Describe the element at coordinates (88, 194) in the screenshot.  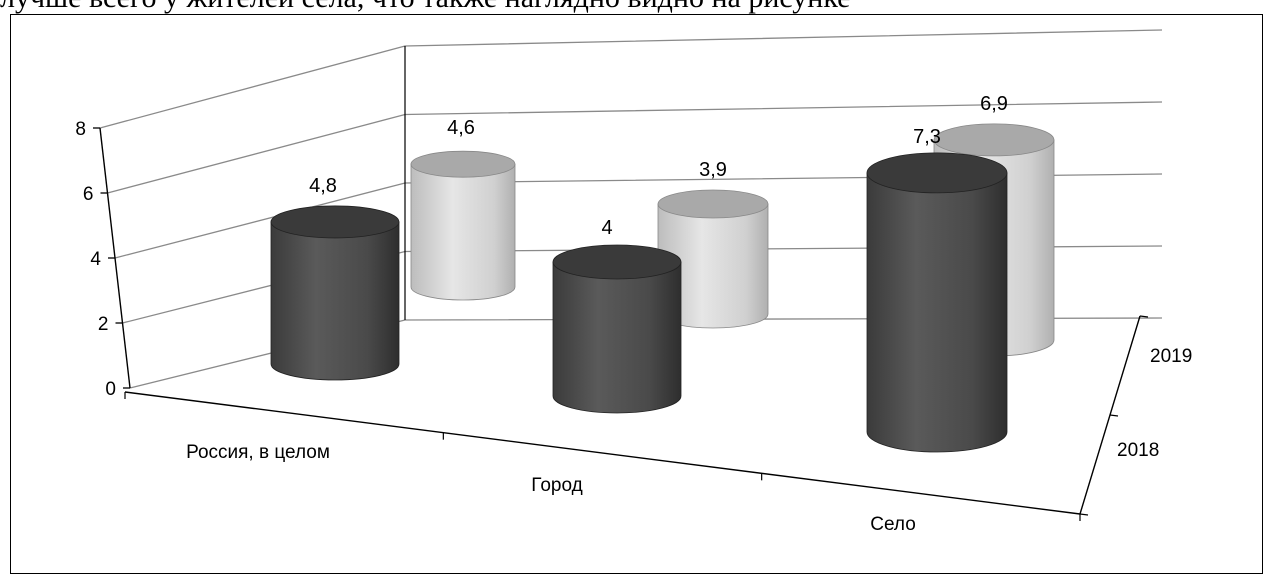
I see `y-tick-label-6: 6` at that location.